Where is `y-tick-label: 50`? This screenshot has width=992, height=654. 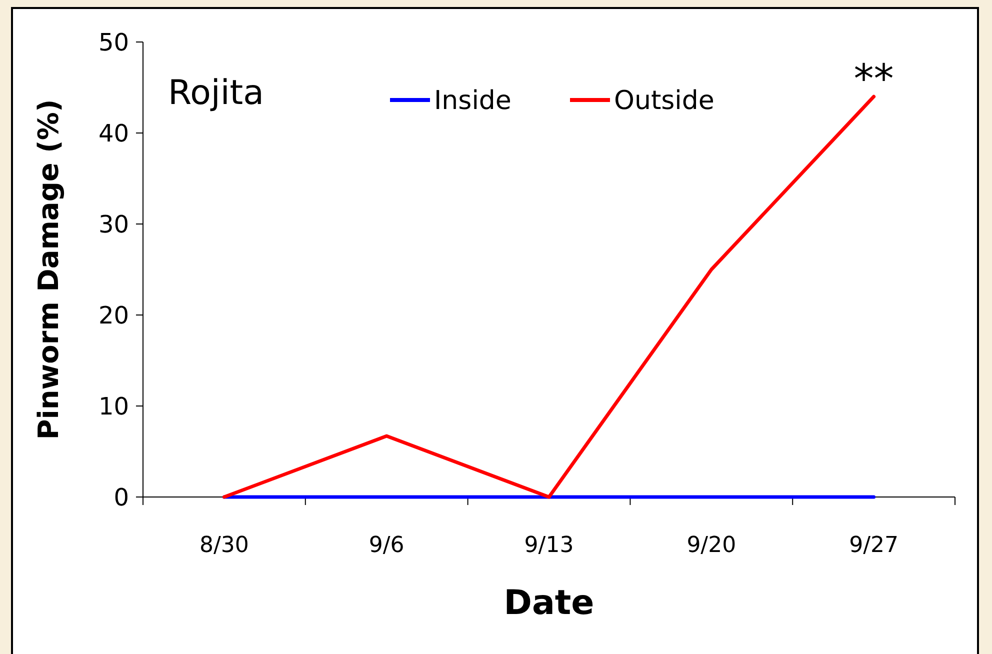 y-tick-label: 50 is located at coordinates (113, 42).